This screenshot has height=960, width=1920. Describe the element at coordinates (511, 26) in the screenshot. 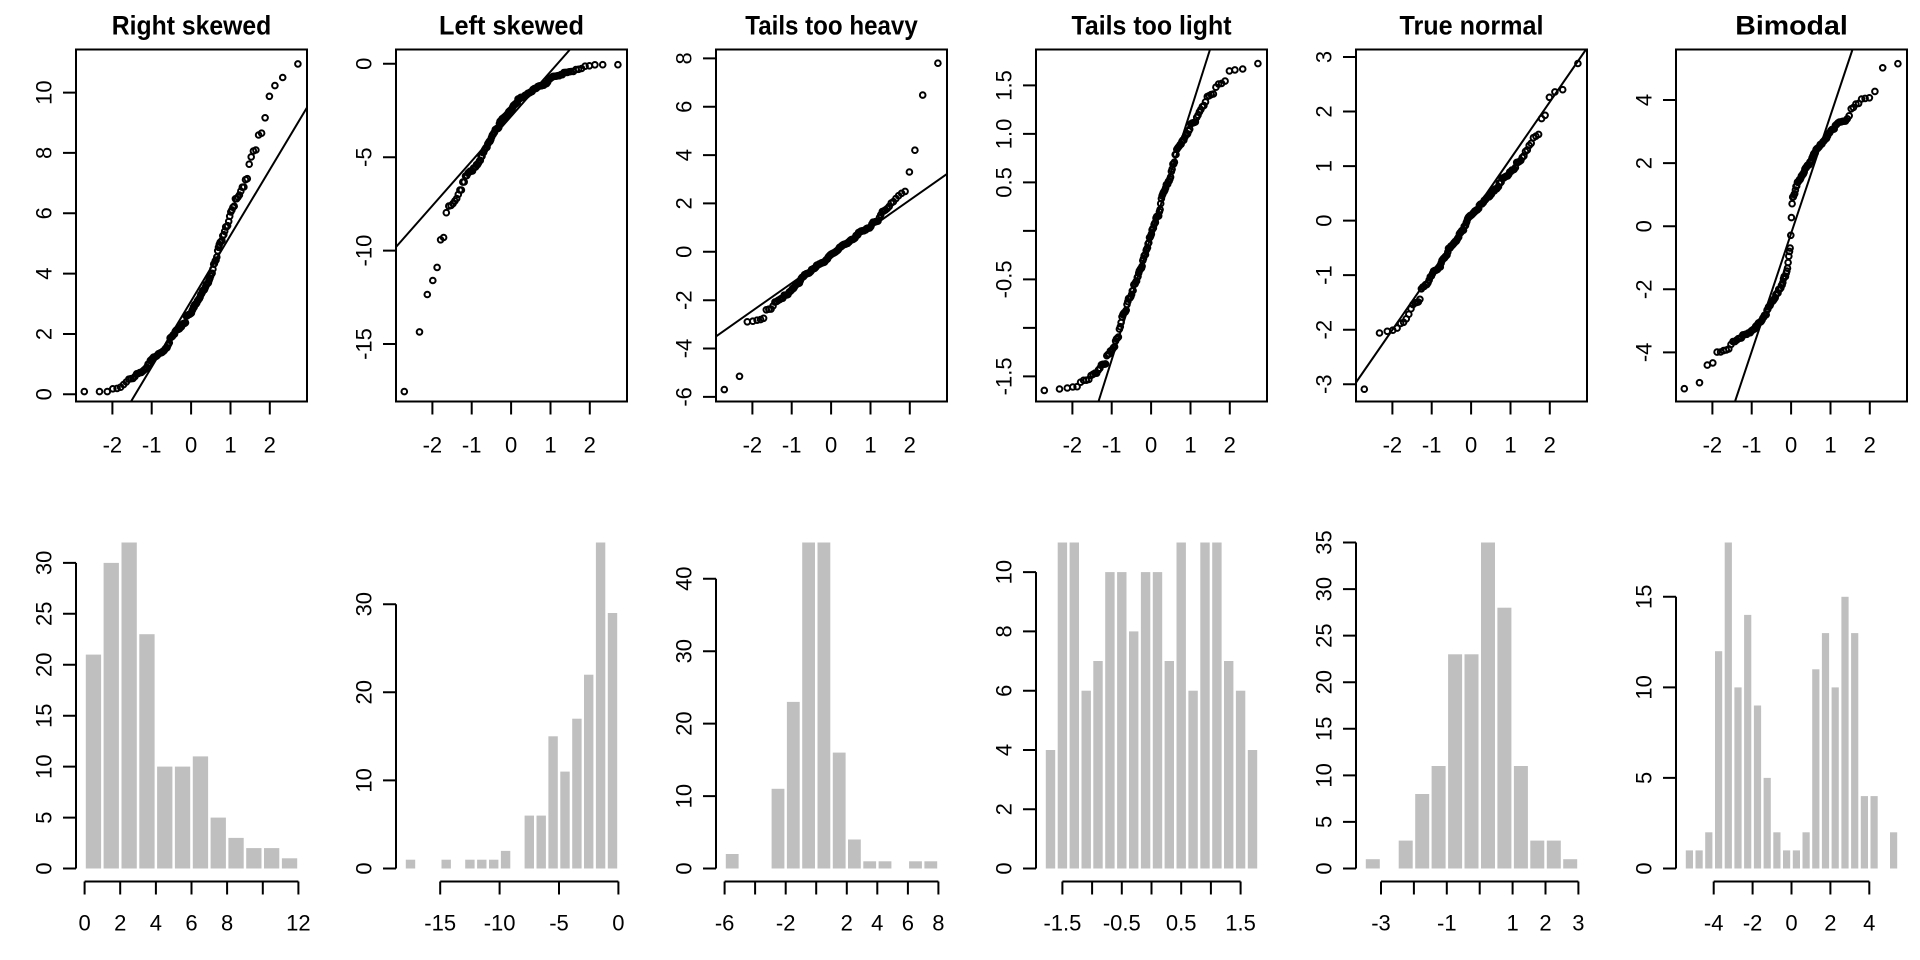

I see `svg-text: Left skewed` at that location.